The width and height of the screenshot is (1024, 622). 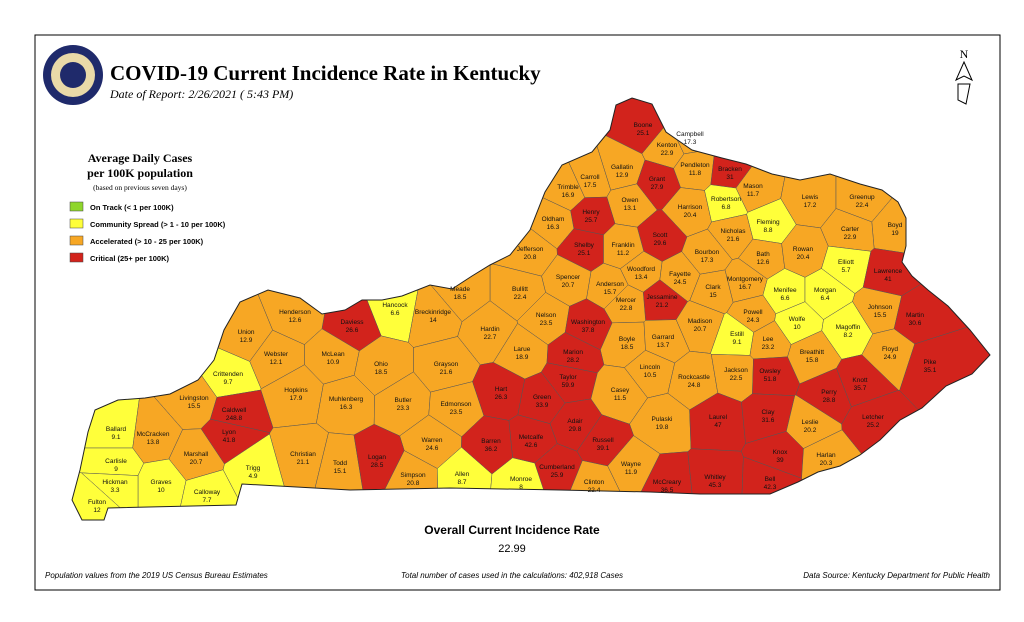 What do you see at coordinates (753, 186) in the screenshot?
I see `county-name: Mason` at bounding box center [753, 186].